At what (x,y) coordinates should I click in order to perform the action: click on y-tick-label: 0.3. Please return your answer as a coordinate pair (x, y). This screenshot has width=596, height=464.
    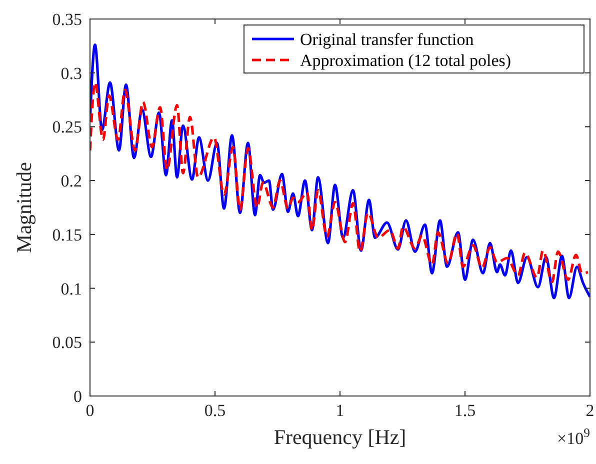
    Looking at the image, I should click on (71, 73).